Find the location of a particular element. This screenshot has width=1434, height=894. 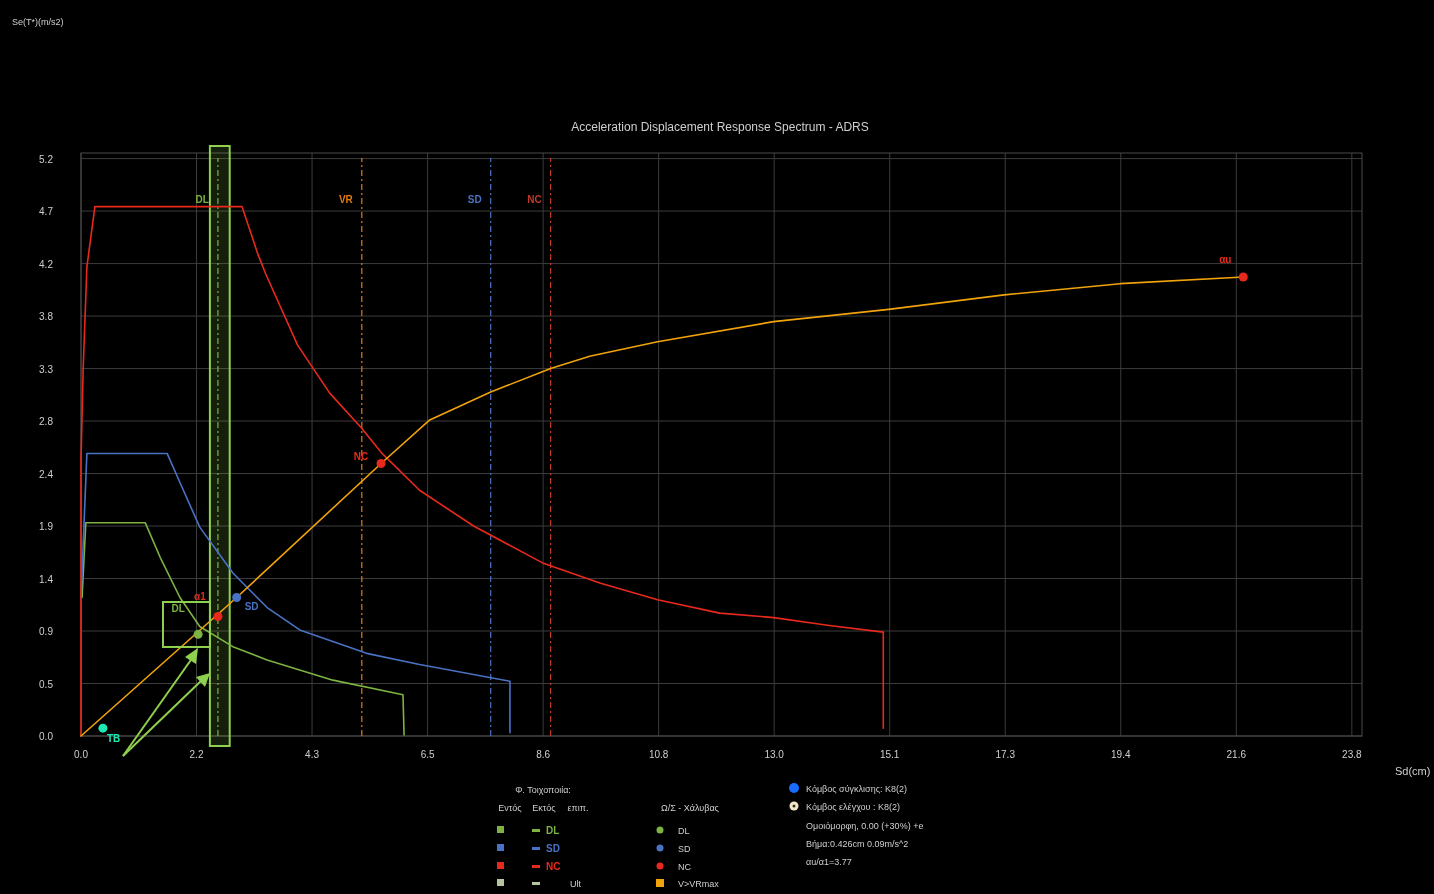

text: Se(T*)(m/s2) is located at coordinates (38, 22).